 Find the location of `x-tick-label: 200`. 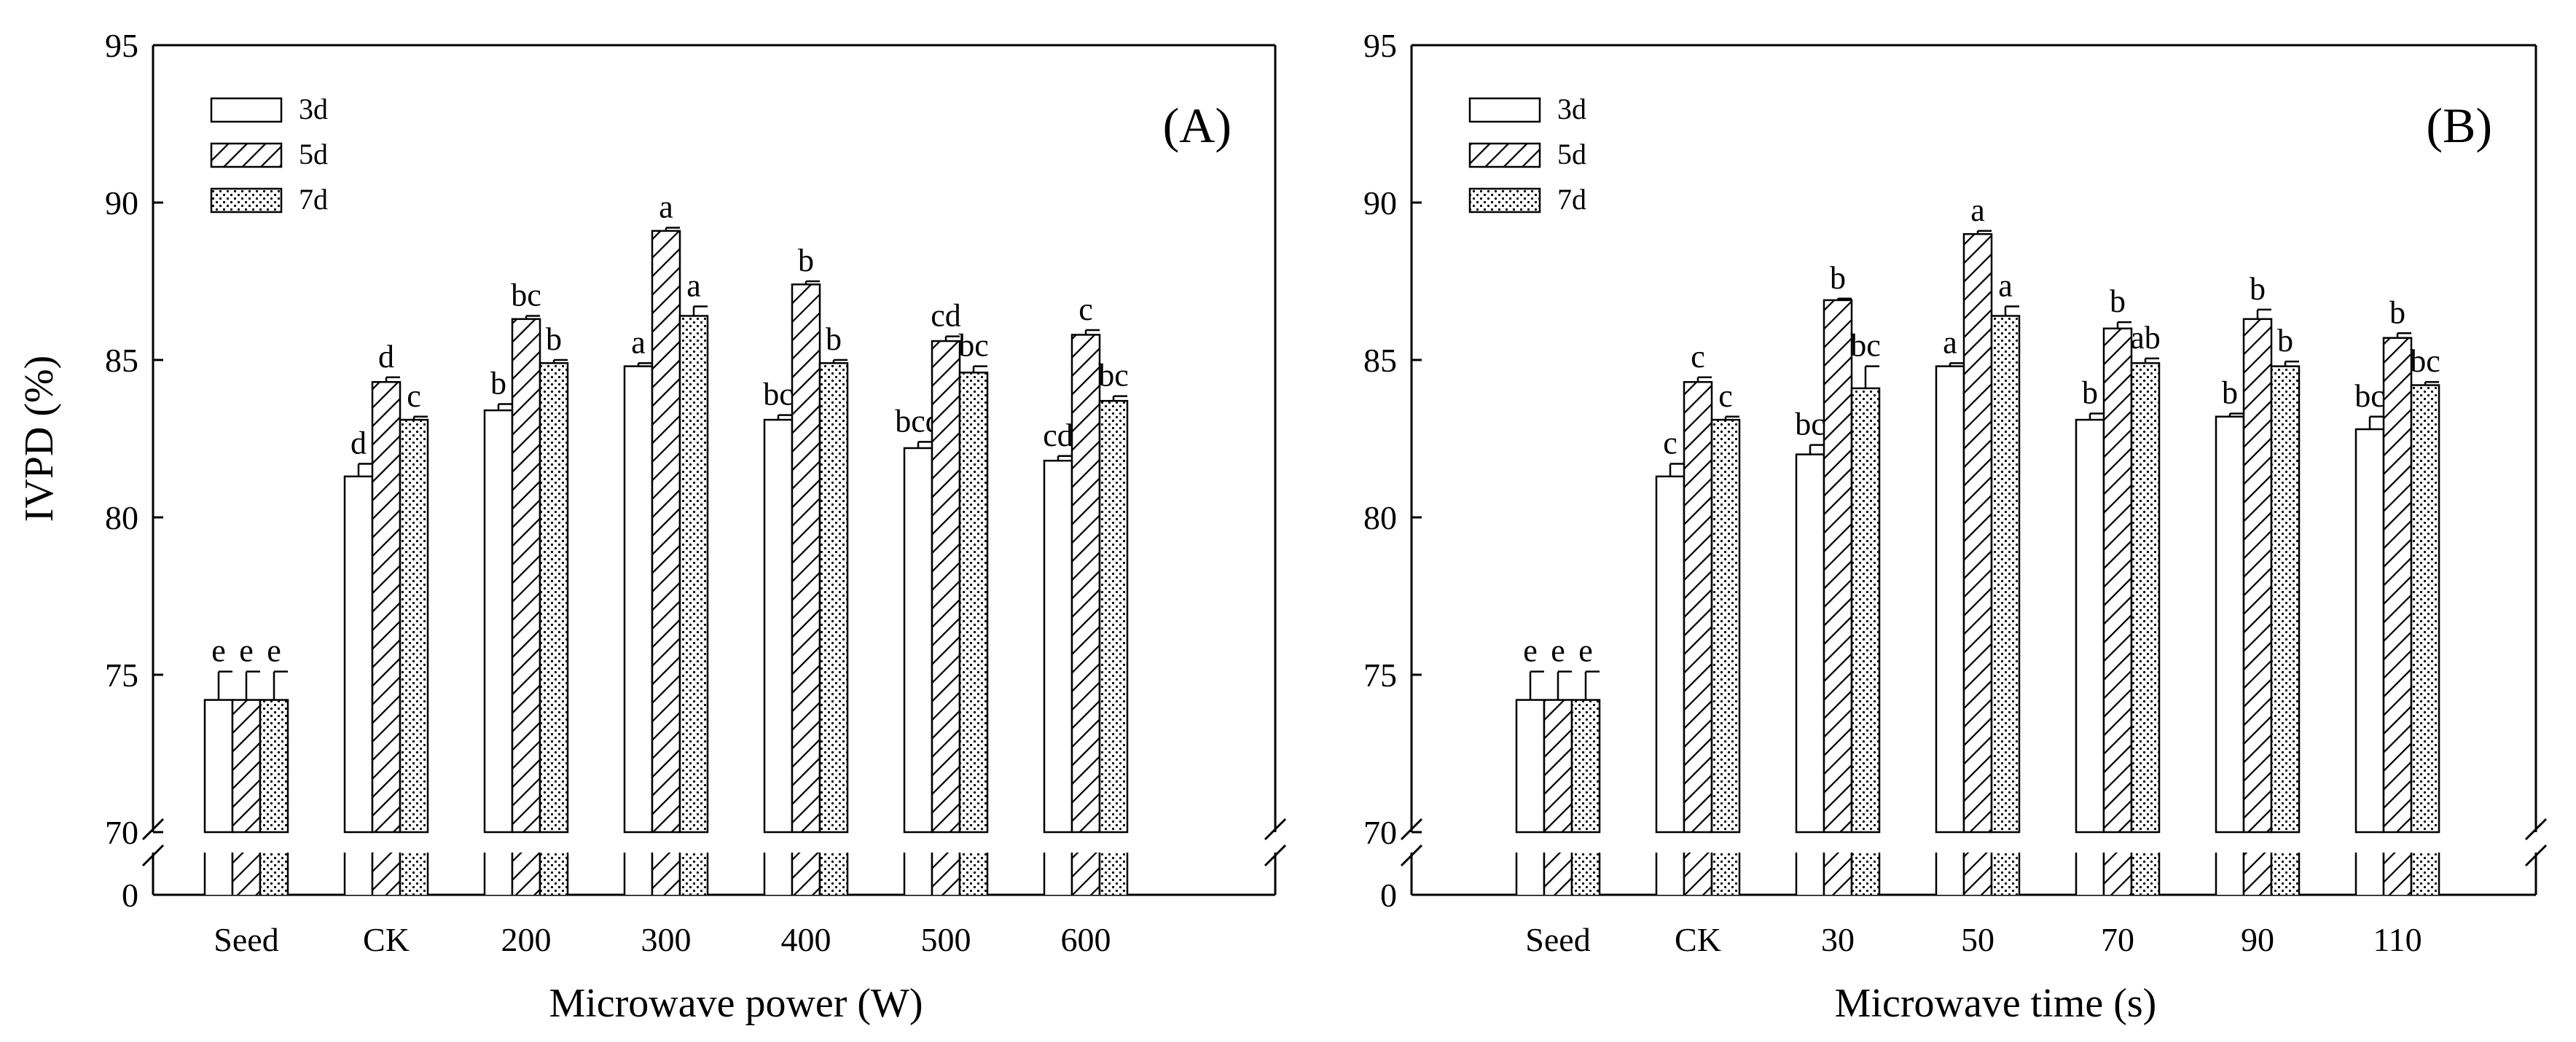

x-tick-label: 200 is located at coordinates (526, 939).